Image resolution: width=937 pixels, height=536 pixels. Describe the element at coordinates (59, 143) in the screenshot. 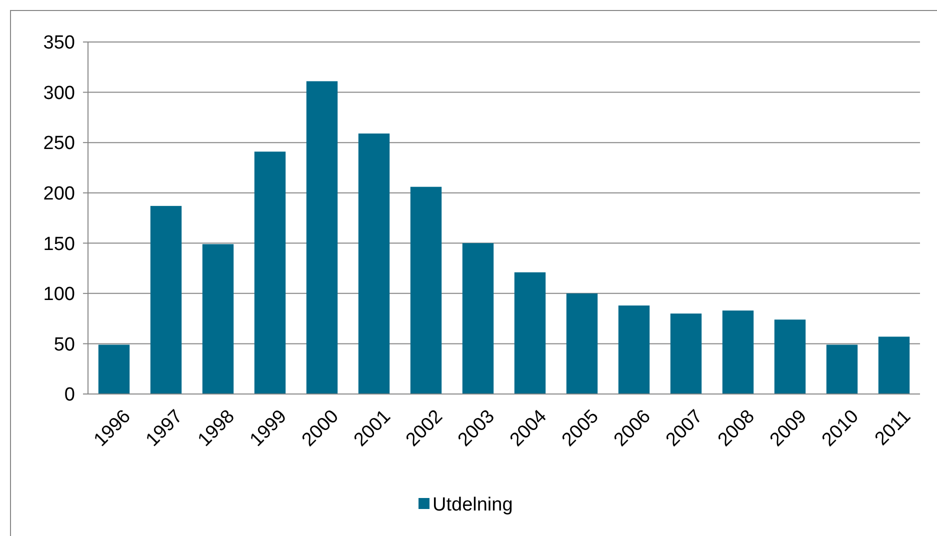

I see `y-tick-label: 250` at that location.